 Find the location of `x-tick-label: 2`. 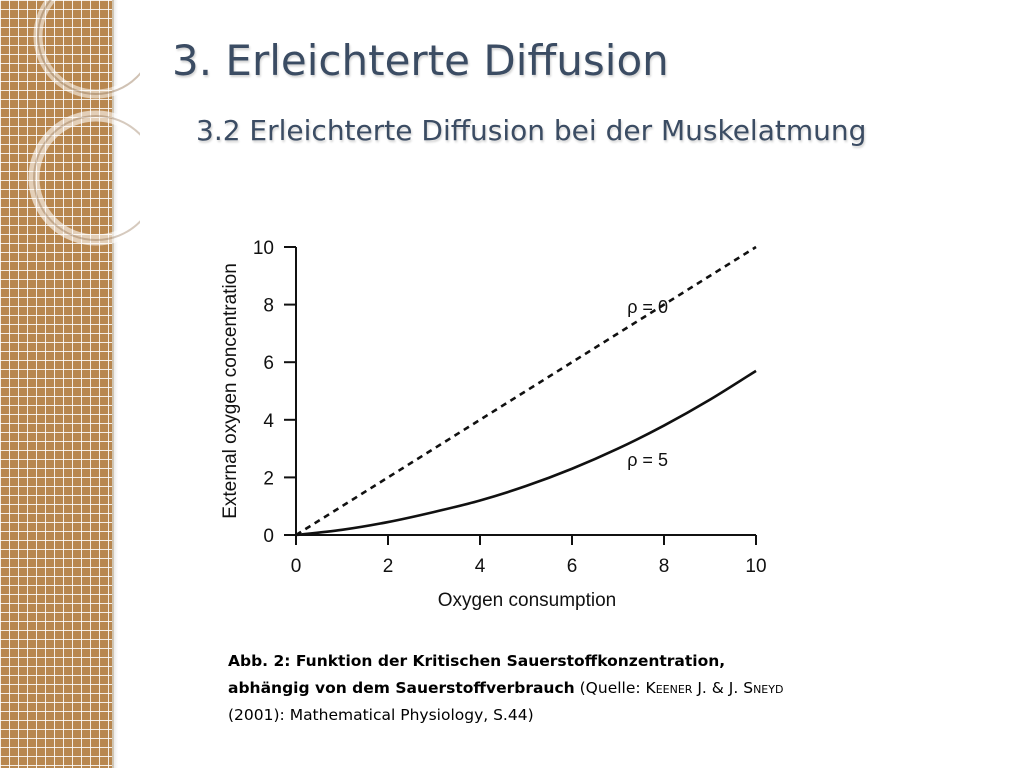

x-tick-label: 2 is located at coordinates (388, 566).